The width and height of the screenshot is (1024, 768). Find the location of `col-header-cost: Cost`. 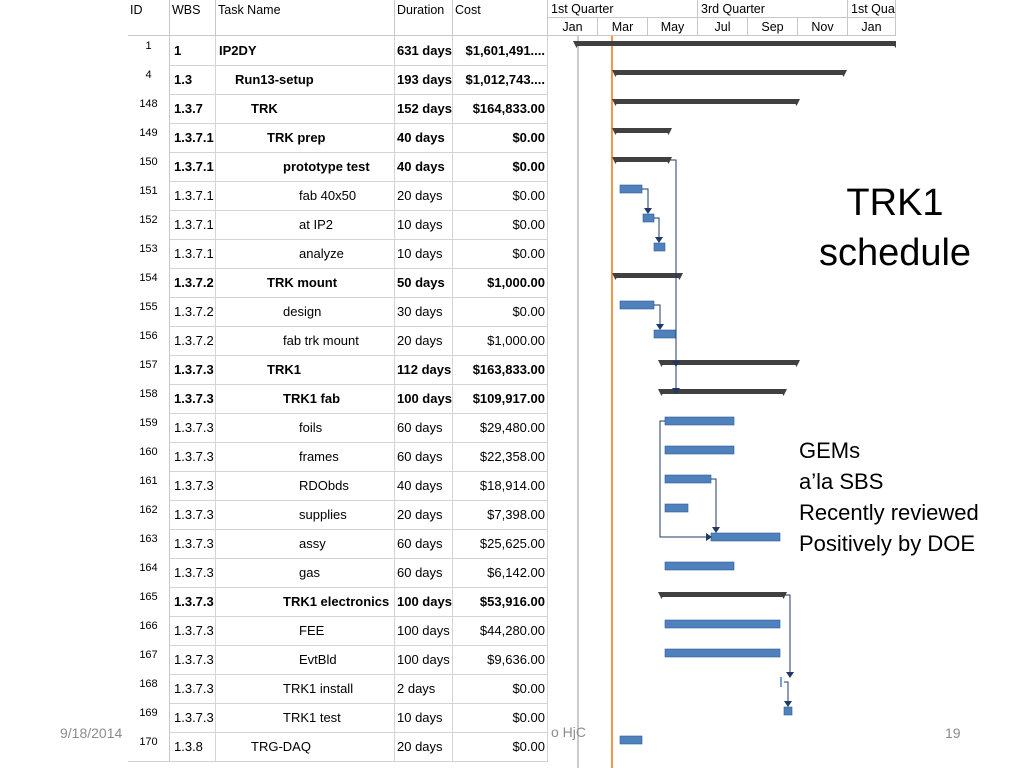

col-header-cost: Cost is located at coordinates (500, 18).